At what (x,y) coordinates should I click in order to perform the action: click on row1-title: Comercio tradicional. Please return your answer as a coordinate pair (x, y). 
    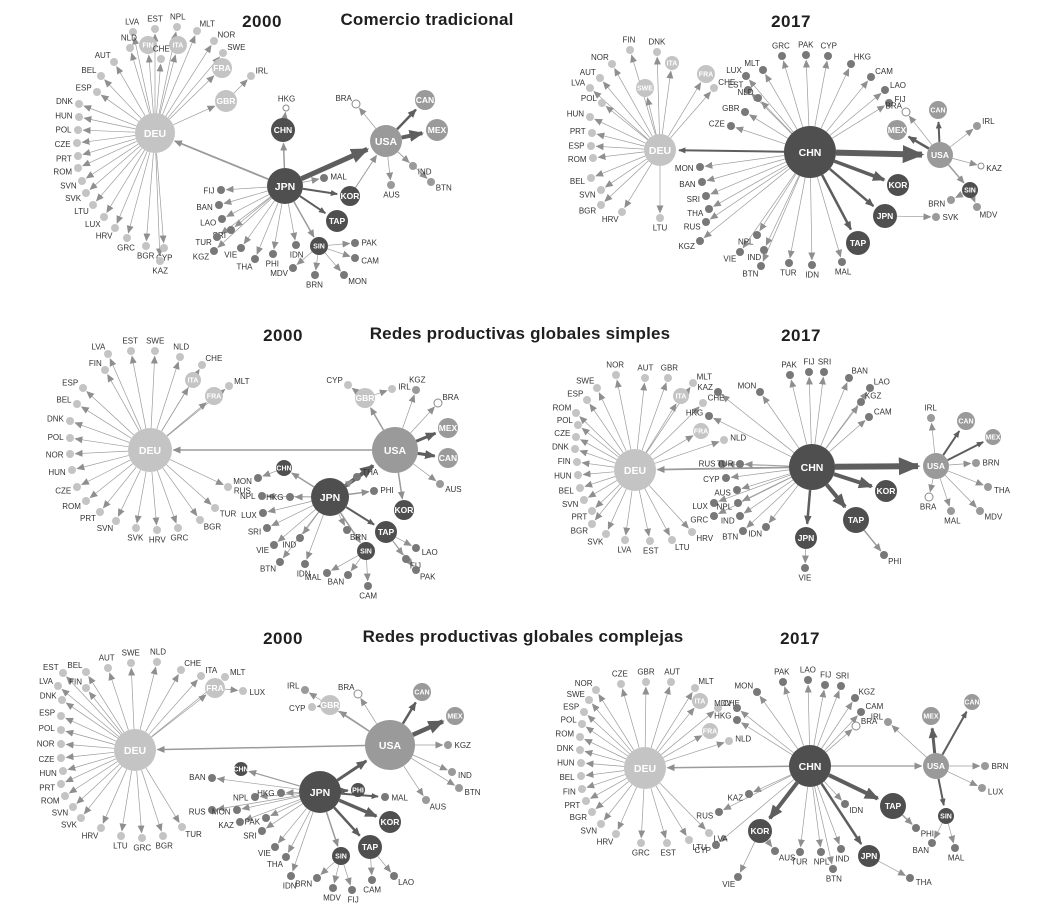
    Looking at the image, I should click on (427, 19).